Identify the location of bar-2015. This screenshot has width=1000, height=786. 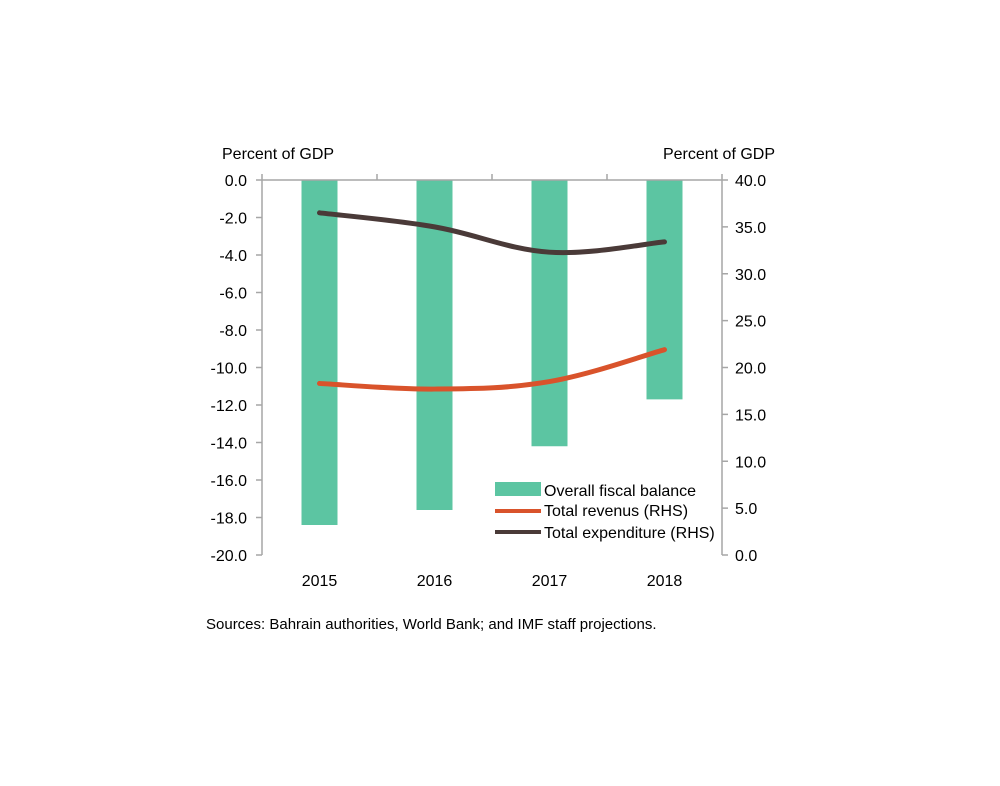
(319, 352).